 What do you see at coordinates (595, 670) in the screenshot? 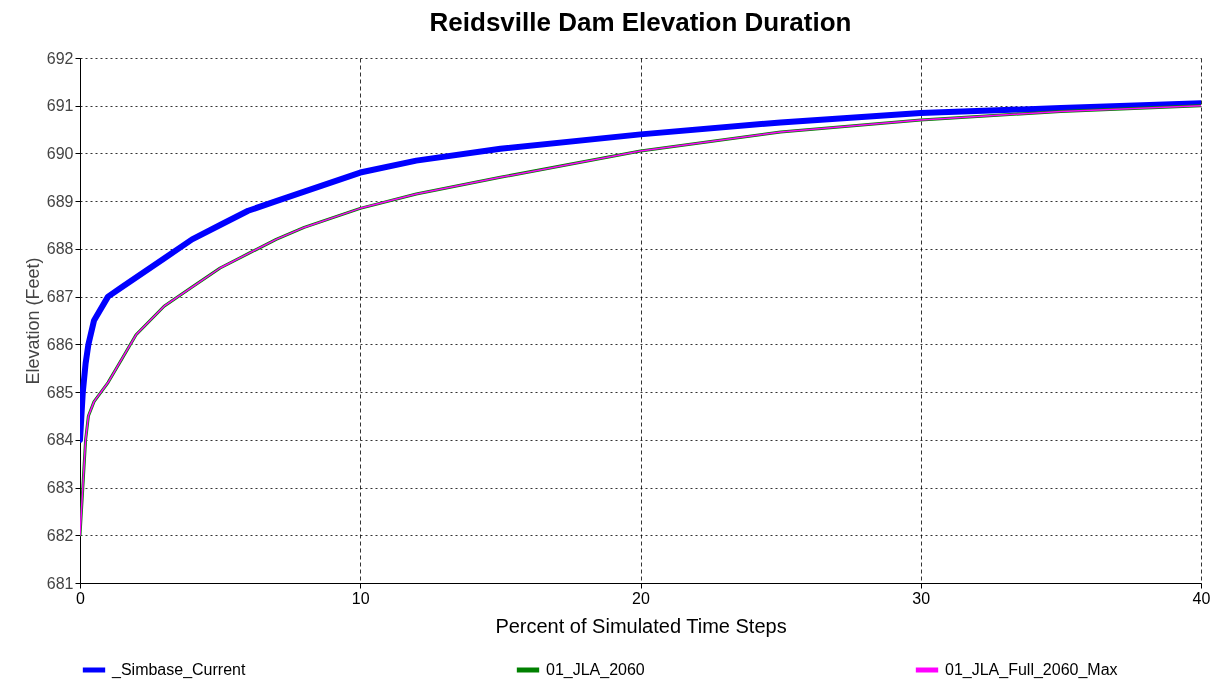
I see `legend-label: 01_JLA_2060` at bounding box center [595, 670].